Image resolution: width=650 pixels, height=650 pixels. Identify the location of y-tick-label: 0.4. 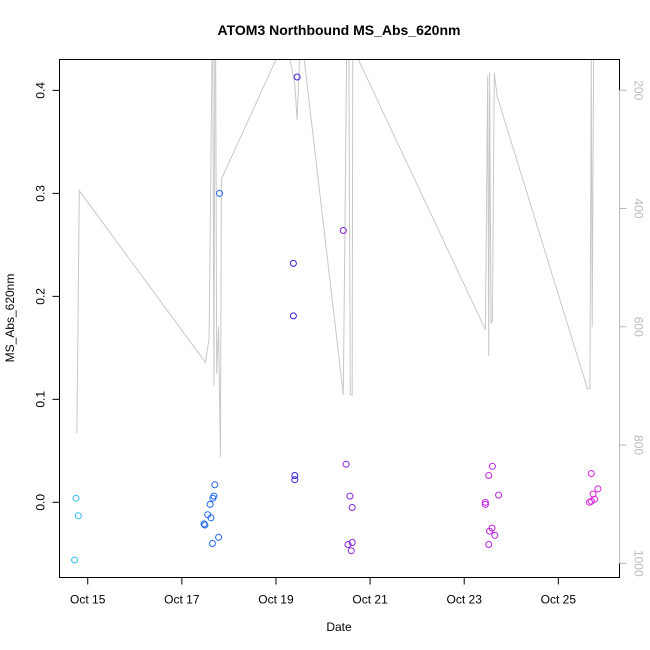
(41, 90).